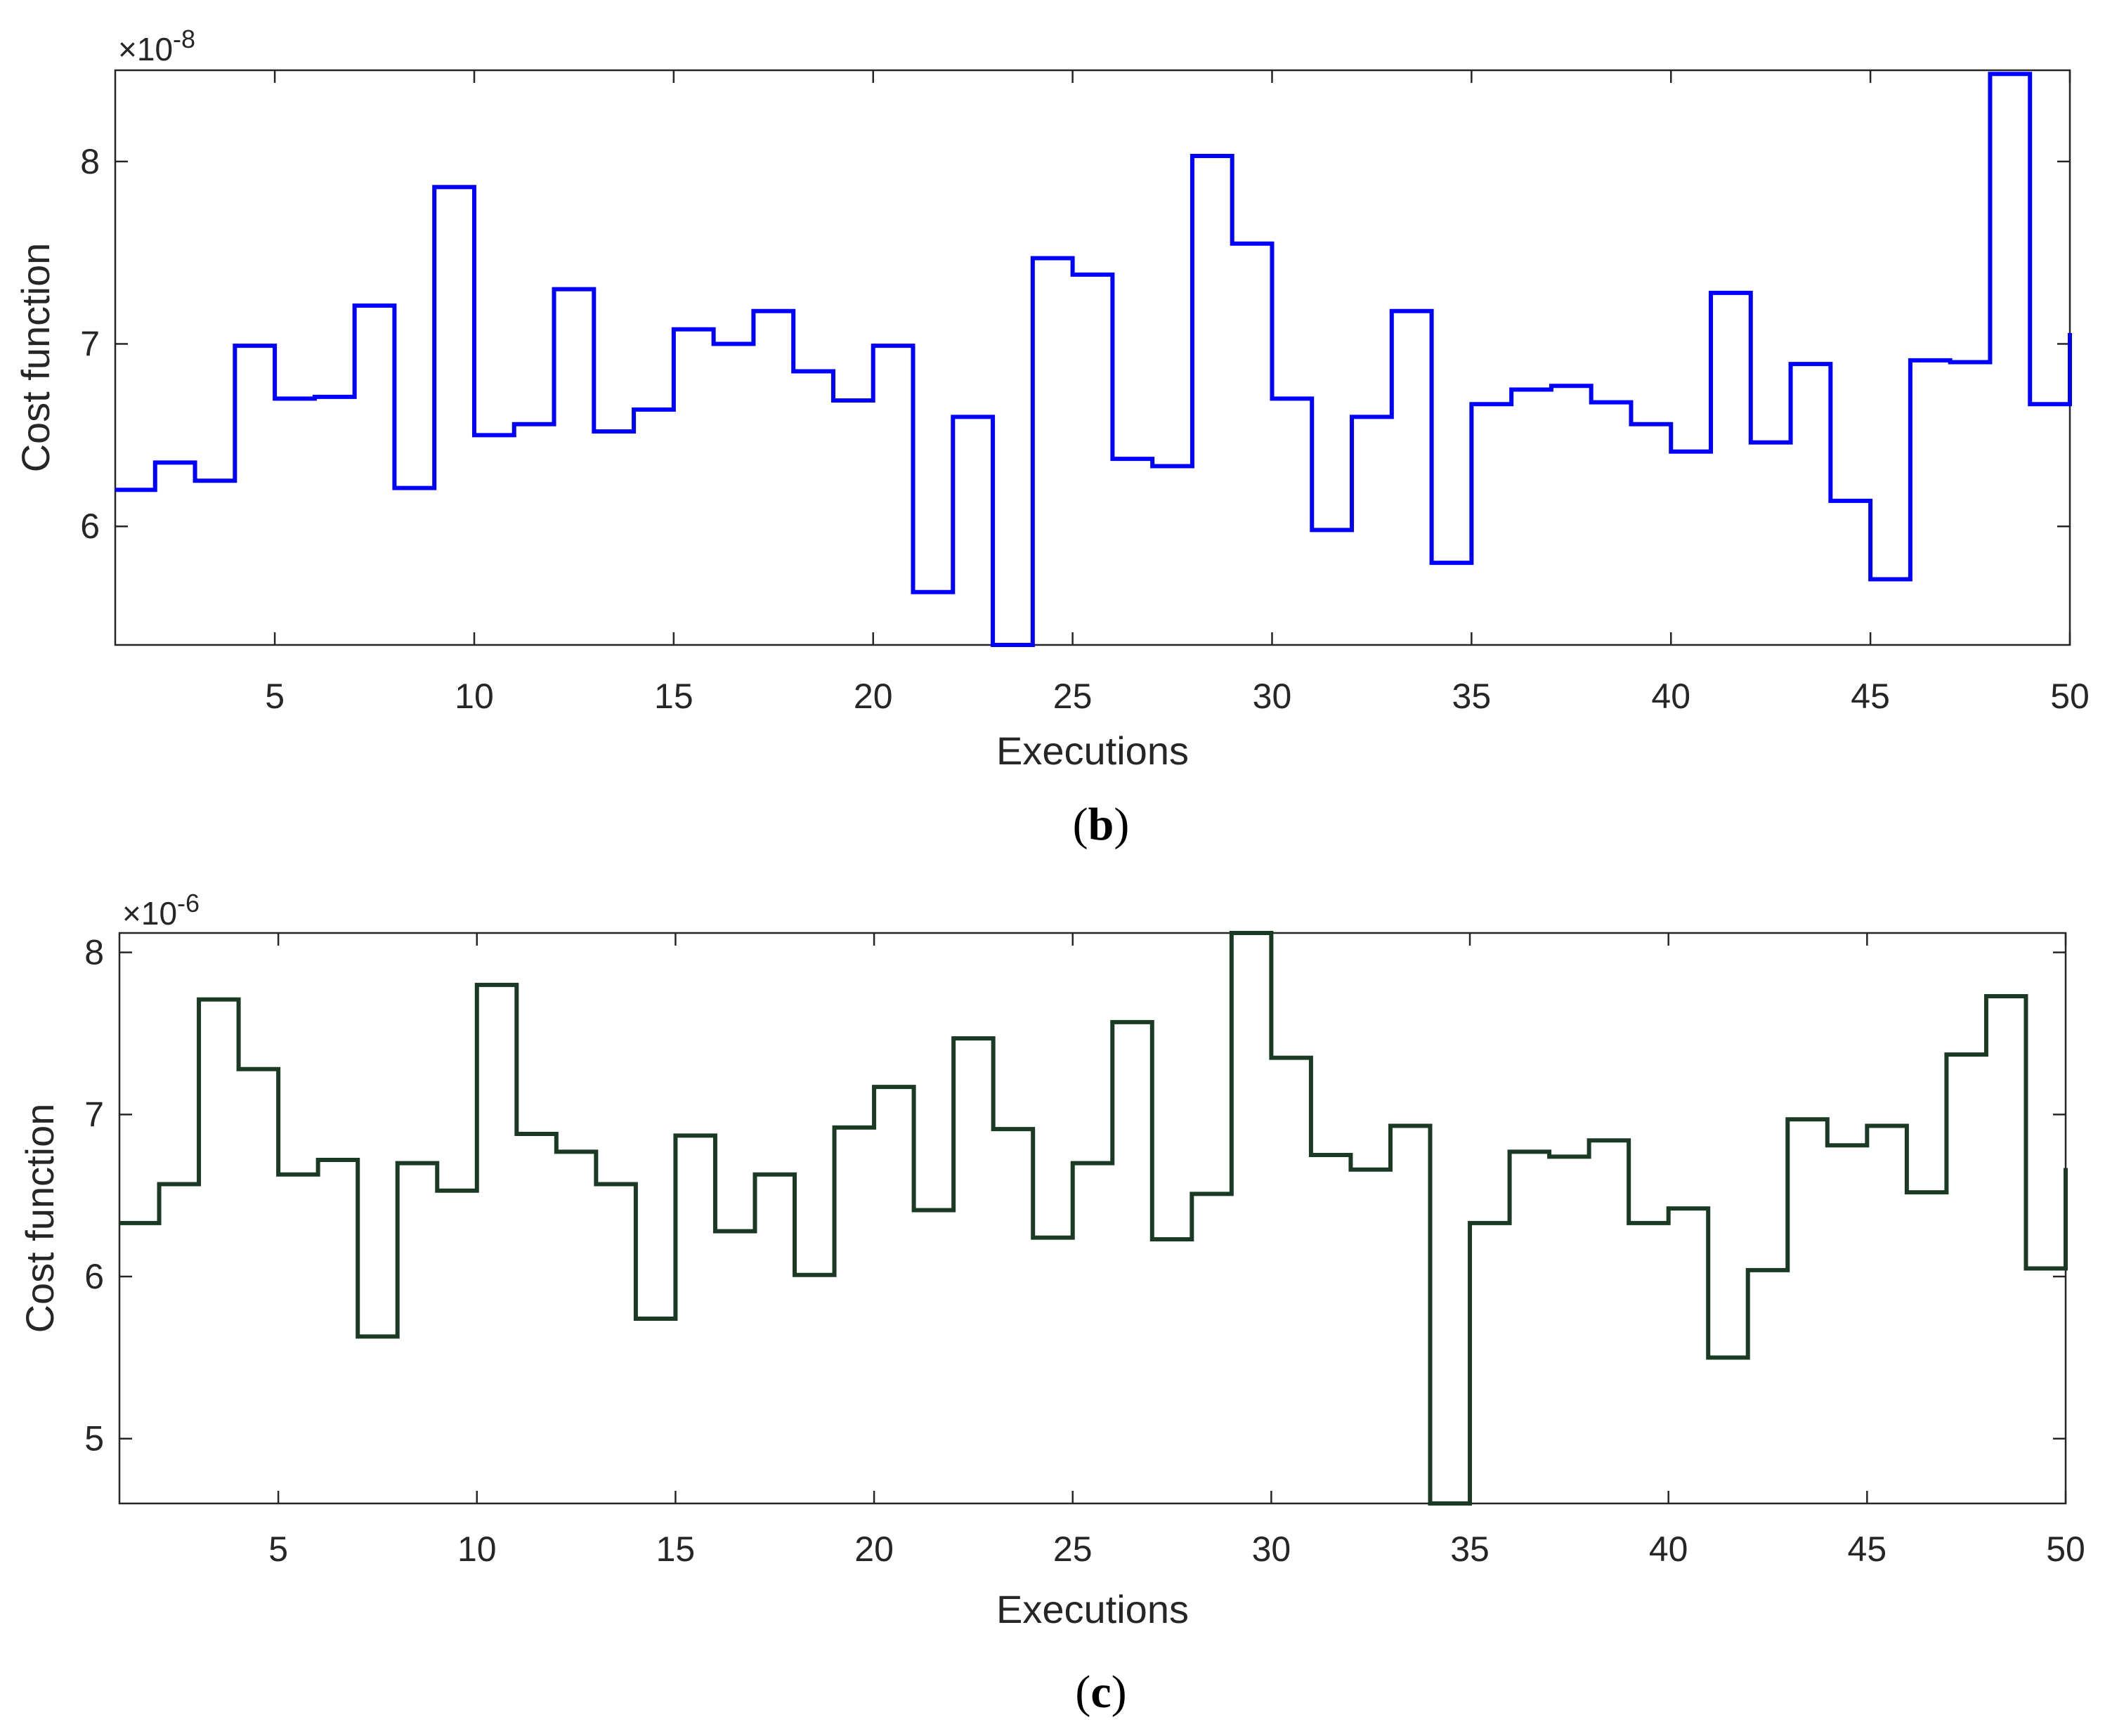 Image resolution: width=2105 pixels, height=1736 pixels. What do you see at coordinates (94, 1438) in the screenshot?
I see `y-tick-label: 5` at bounding box center [94, 1438].